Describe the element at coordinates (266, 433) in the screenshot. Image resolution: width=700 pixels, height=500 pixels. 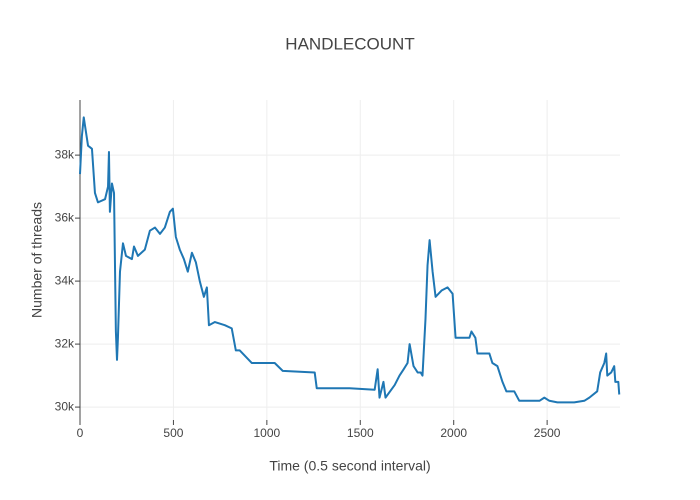
I see `x-tick-label: 1000` at that location.